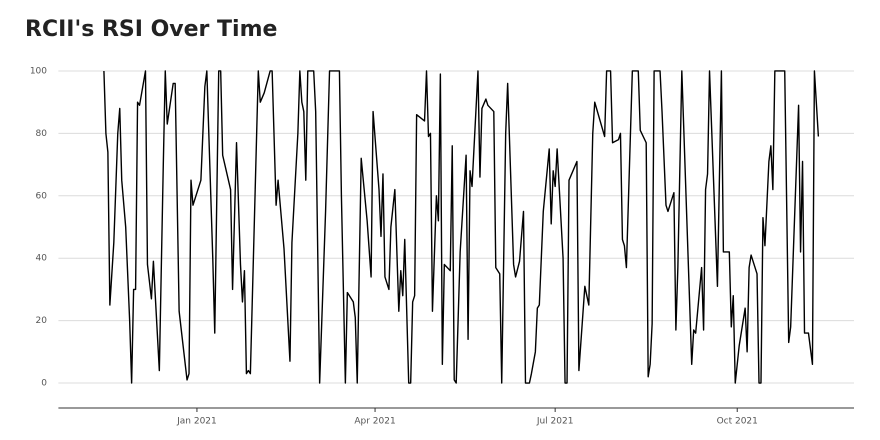 The image size is (880, 440). I want to click on y-tick-label: 40, so click(42, 259).